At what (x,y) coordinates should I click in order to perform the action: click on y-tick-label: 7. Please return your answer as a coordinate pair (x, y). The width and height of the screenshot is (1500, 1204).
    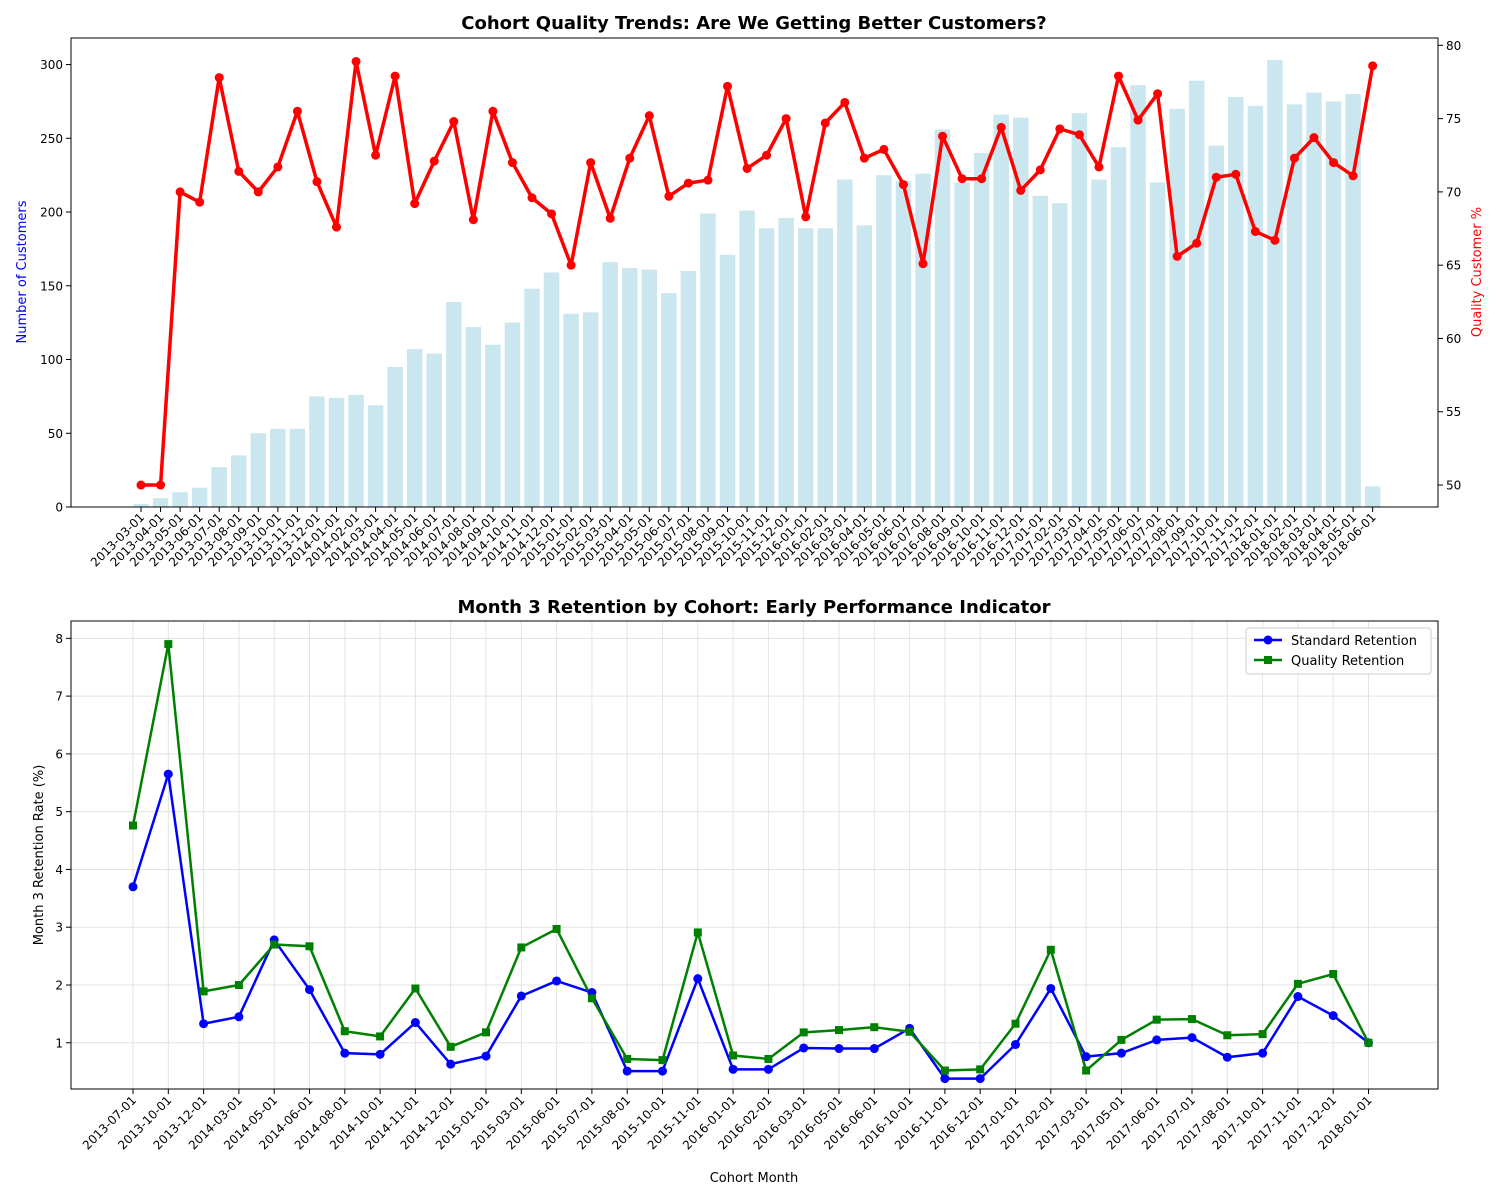
    Looking at the image, I should click on (59, 697).